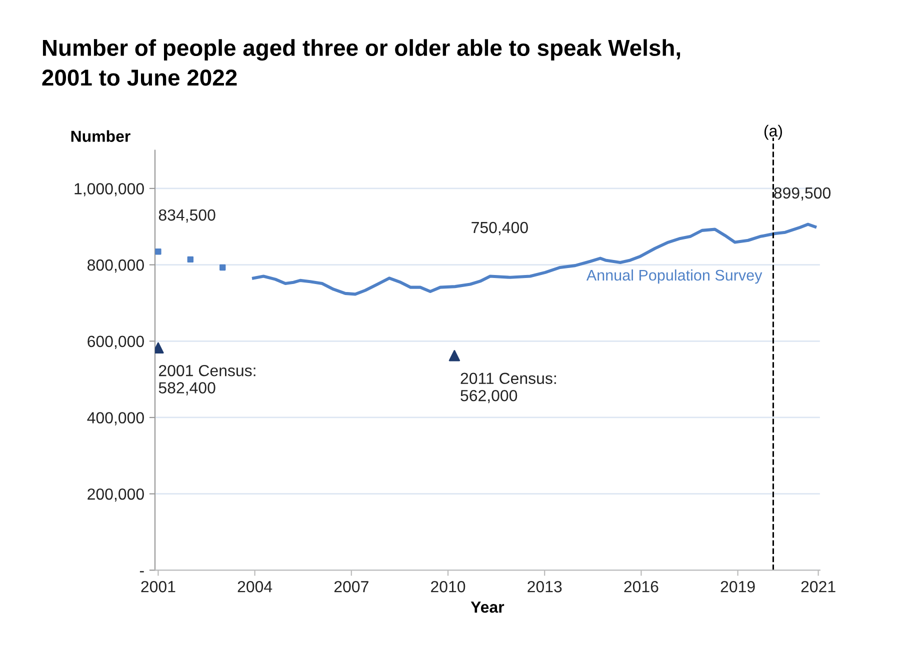 This screenshot has height=645, width=901. Describe the element at coordinates (116, 342) in the screenshot. I see `y-tick-label: 600,000` at that location.